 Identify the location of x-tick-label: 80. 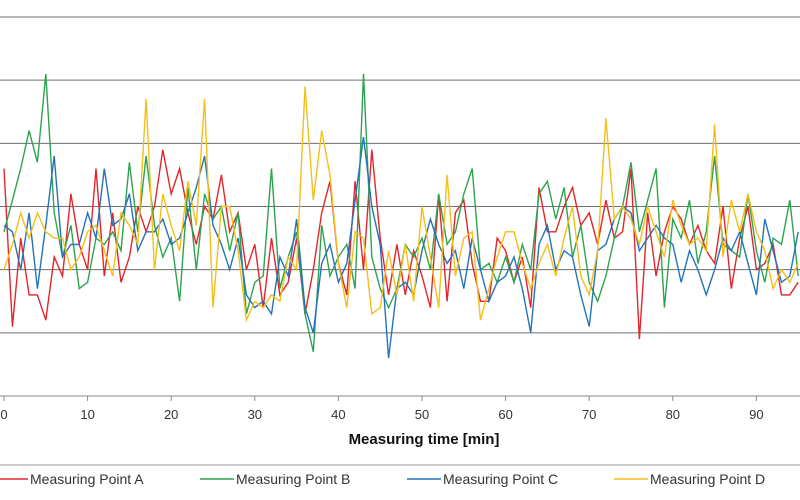
(673, 414).